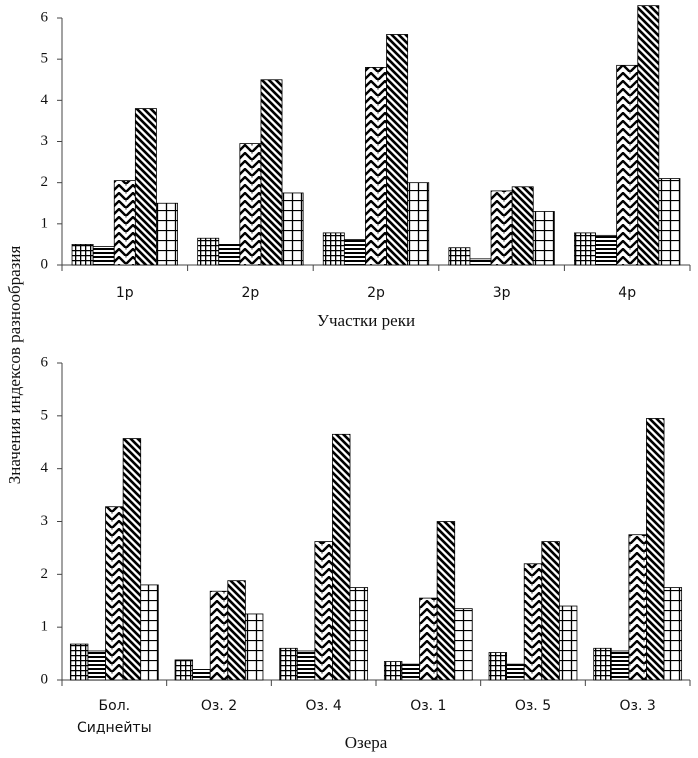  I want to click on x-tick-label: Оз. 2, so click(219, 706).